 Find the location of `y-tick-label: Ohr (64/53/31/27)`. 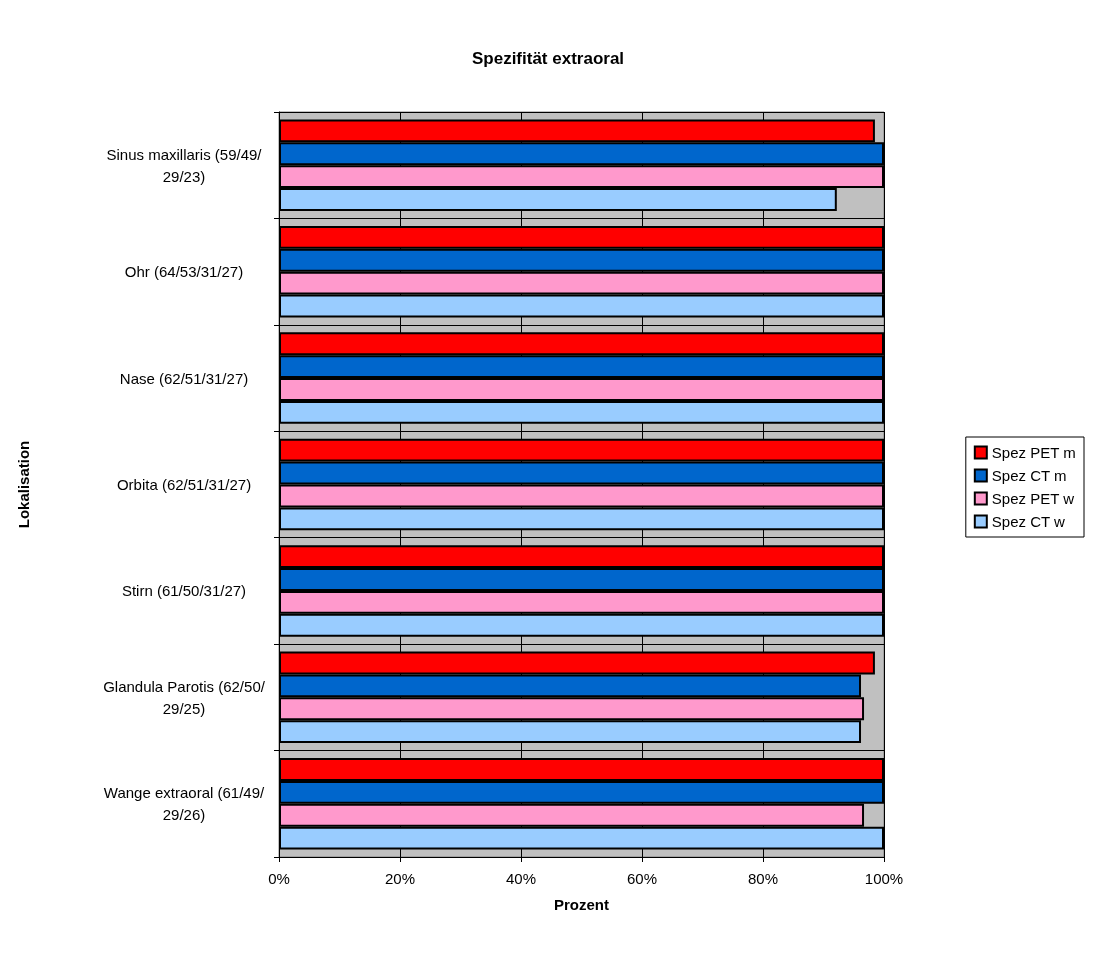

y-tick-label: Ohr (64/53/31/27) is located at coordinates (184, 272).